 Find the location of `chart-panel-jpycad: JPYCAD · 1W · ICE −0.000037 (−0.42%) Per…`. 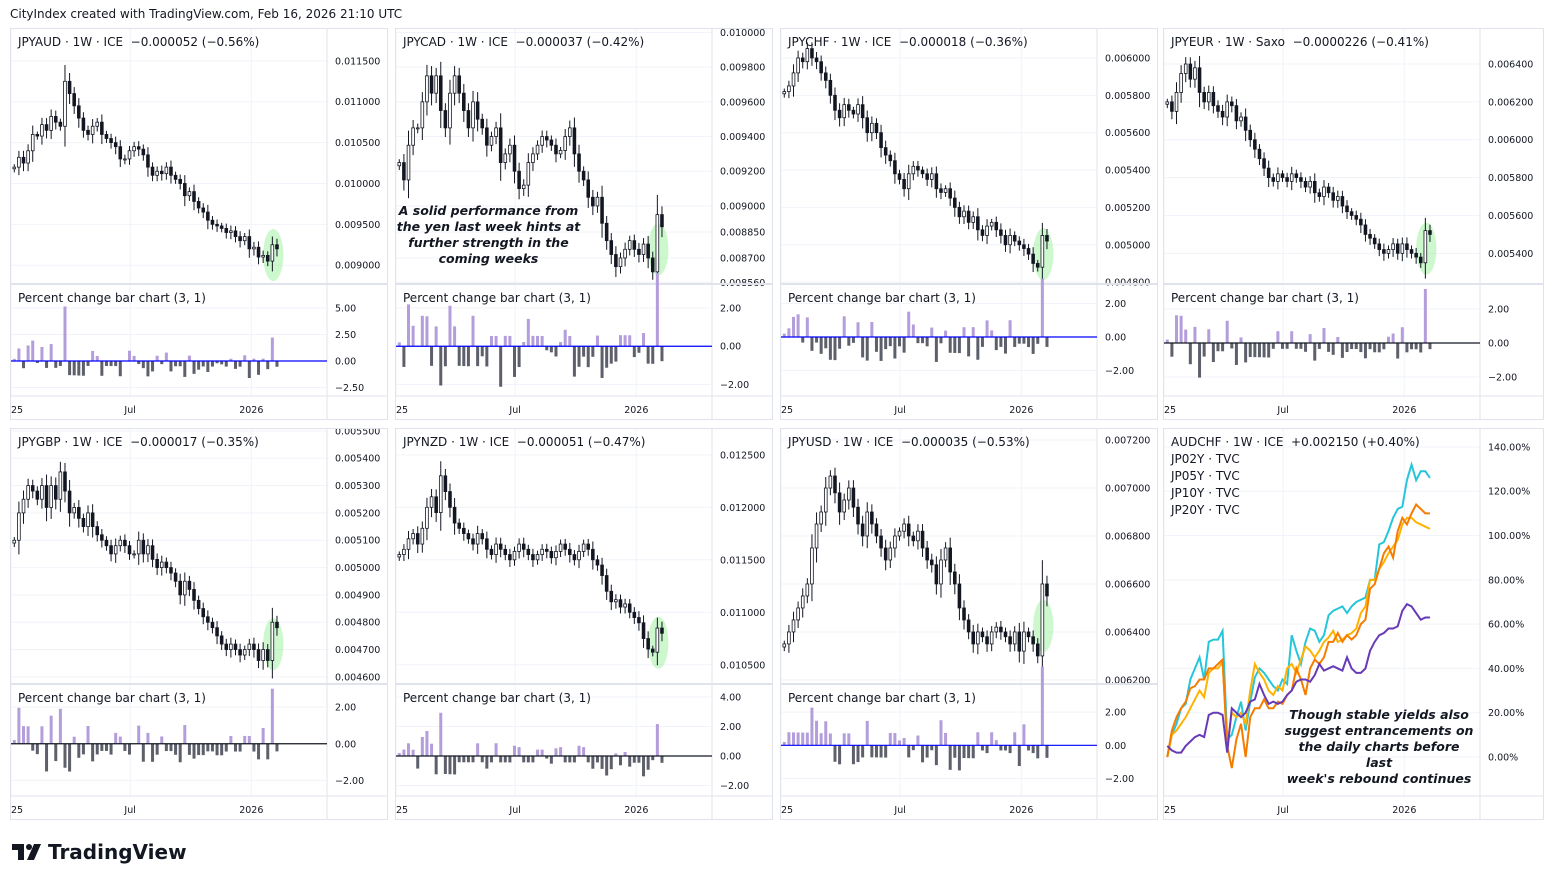

chart-panel-jpycad: JPYCAD · 1W · ICE −0.000037 (−0.42%) Per… is located at coordinates (584, 224).